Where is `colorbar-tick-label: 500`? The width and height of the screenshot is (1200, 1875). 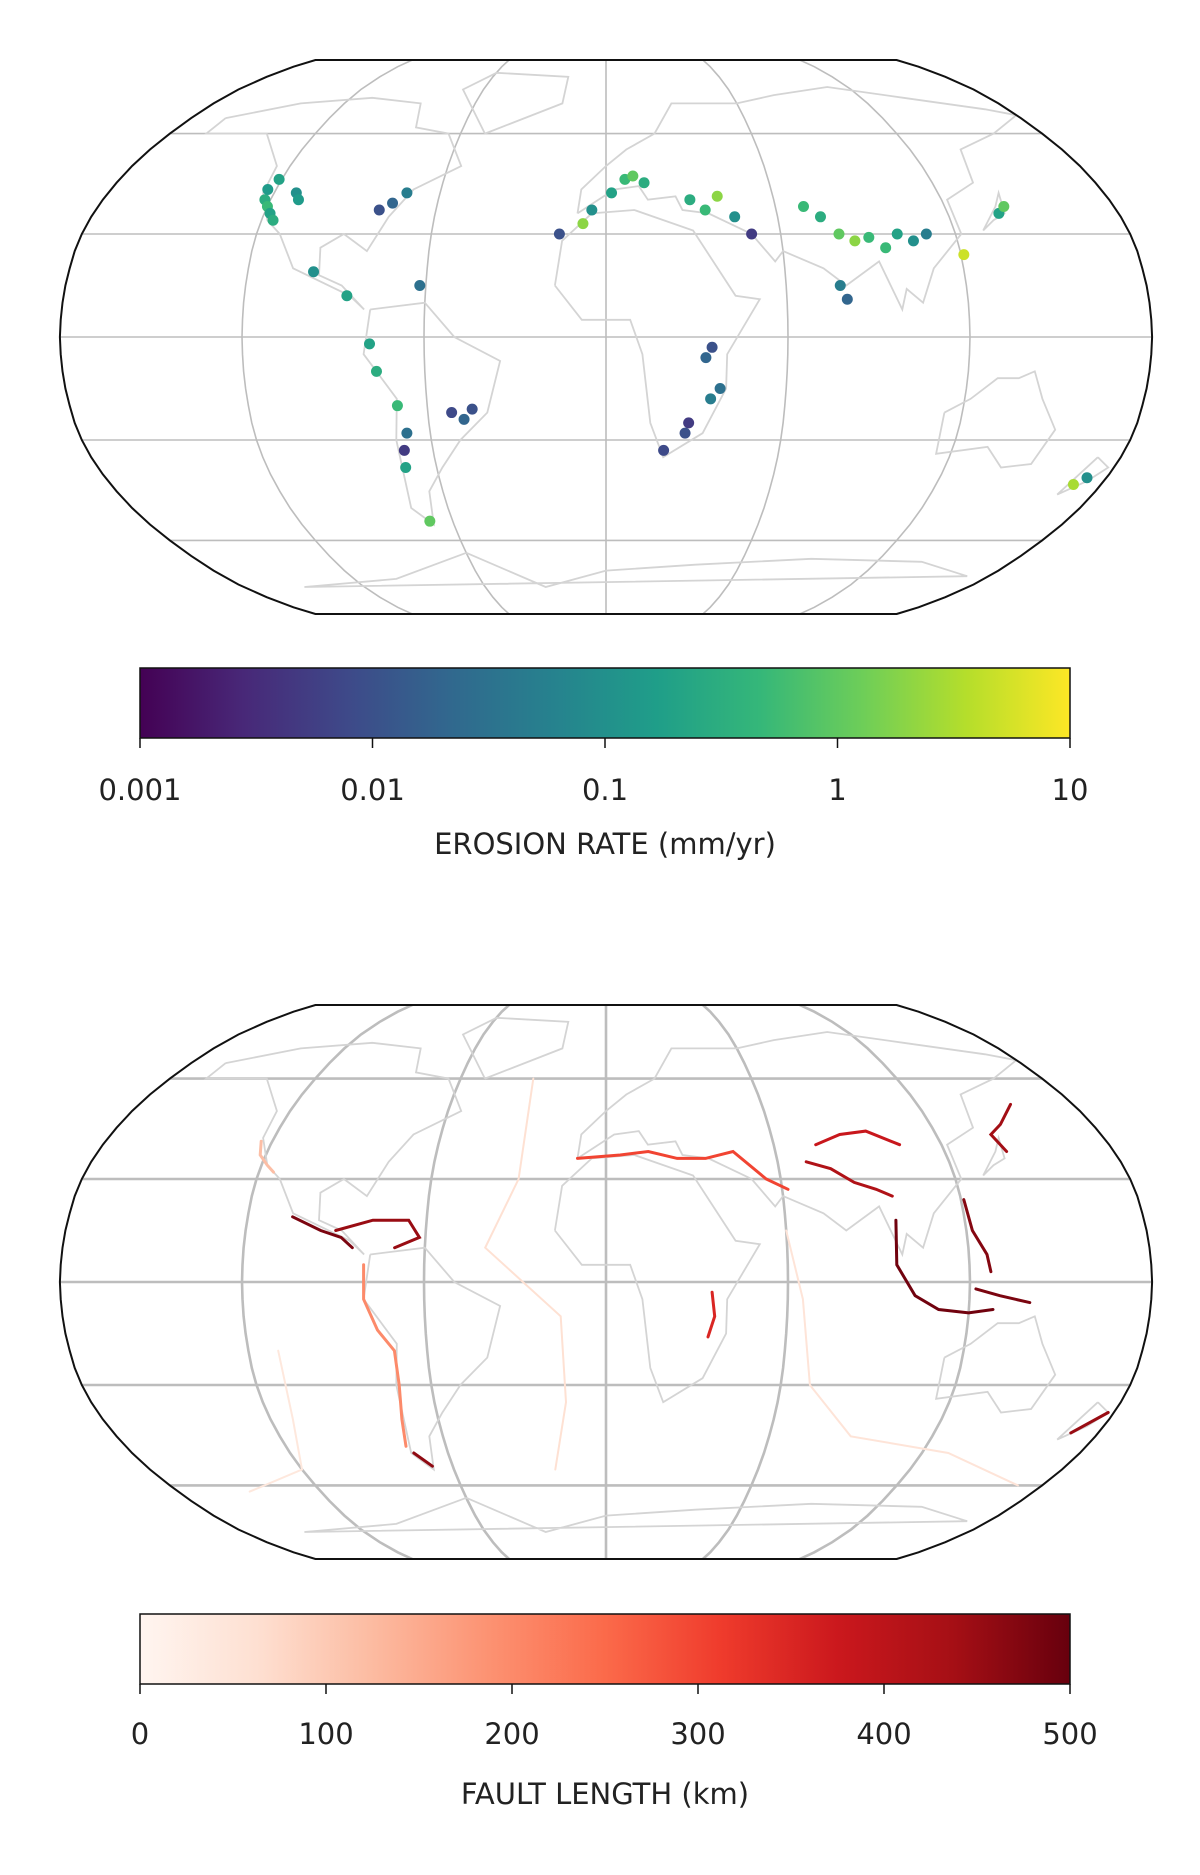
colorbar-tick-label: 500 is located at coordinates (1069, 1734).